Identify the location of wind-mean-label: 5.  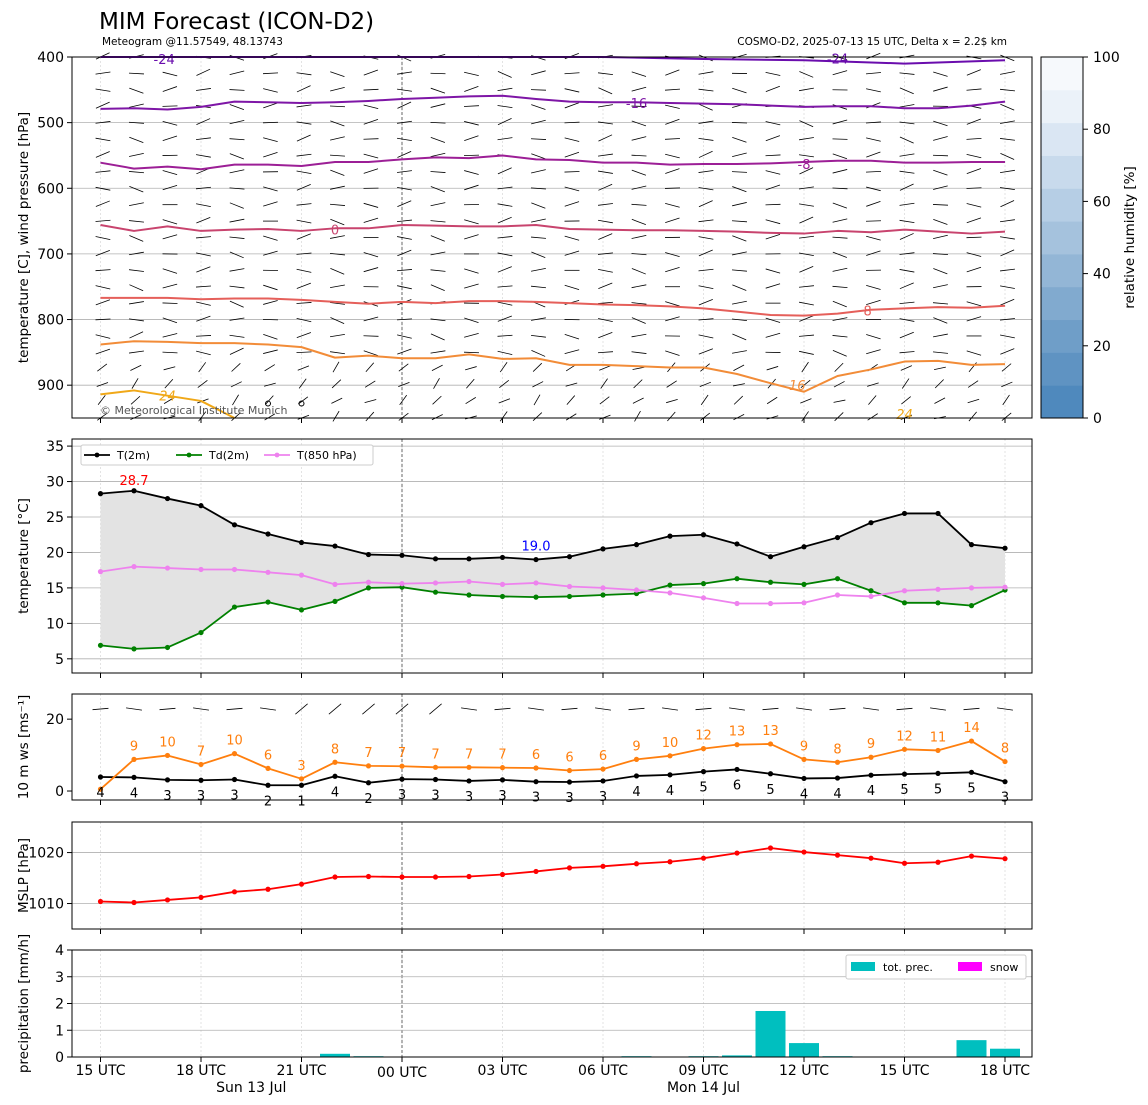
(971, 788).